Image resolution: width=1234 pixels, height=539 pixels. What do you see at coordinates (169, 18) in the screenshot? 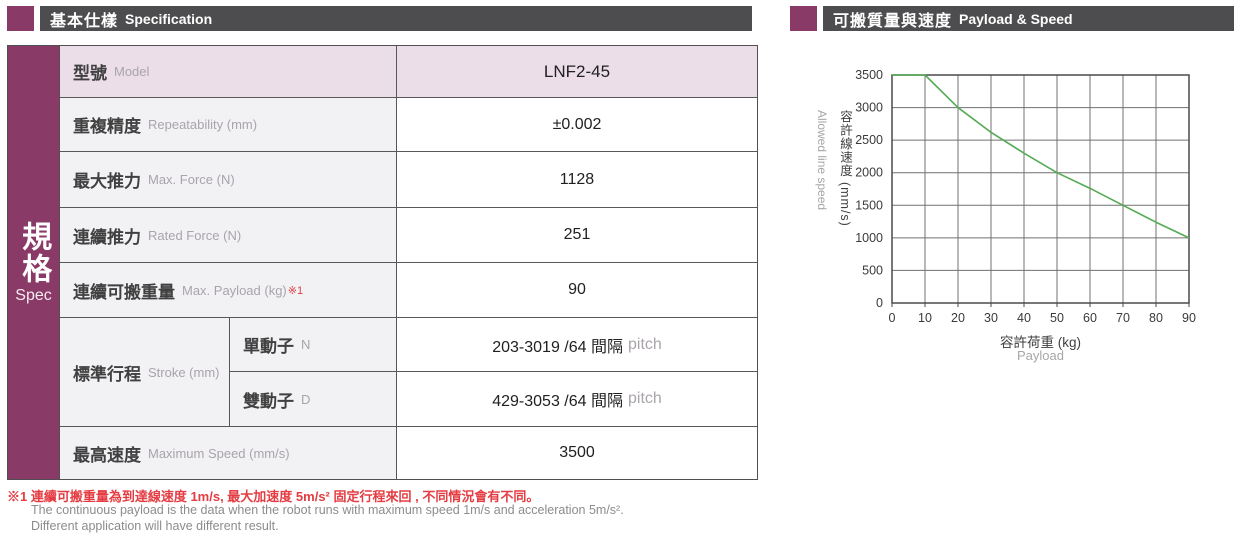
I see `spec-header-title-en: Specification` at bounding box center [169, 18].